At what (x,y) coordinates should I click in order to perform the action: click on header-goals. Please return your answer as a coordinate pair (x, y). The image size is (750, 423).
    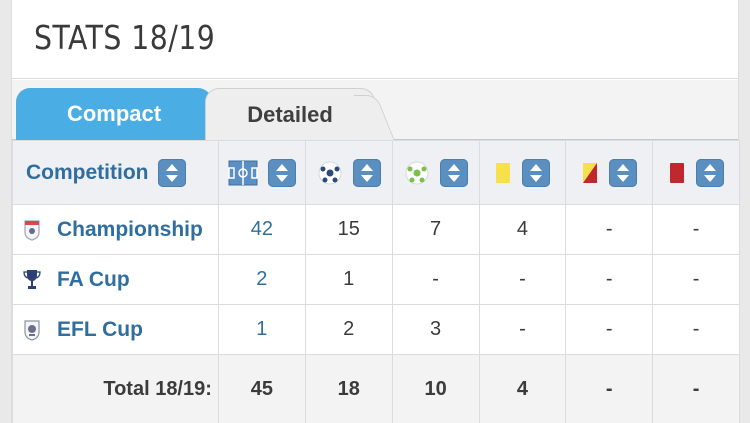
    Looking at the image, I should click on (348, 172).